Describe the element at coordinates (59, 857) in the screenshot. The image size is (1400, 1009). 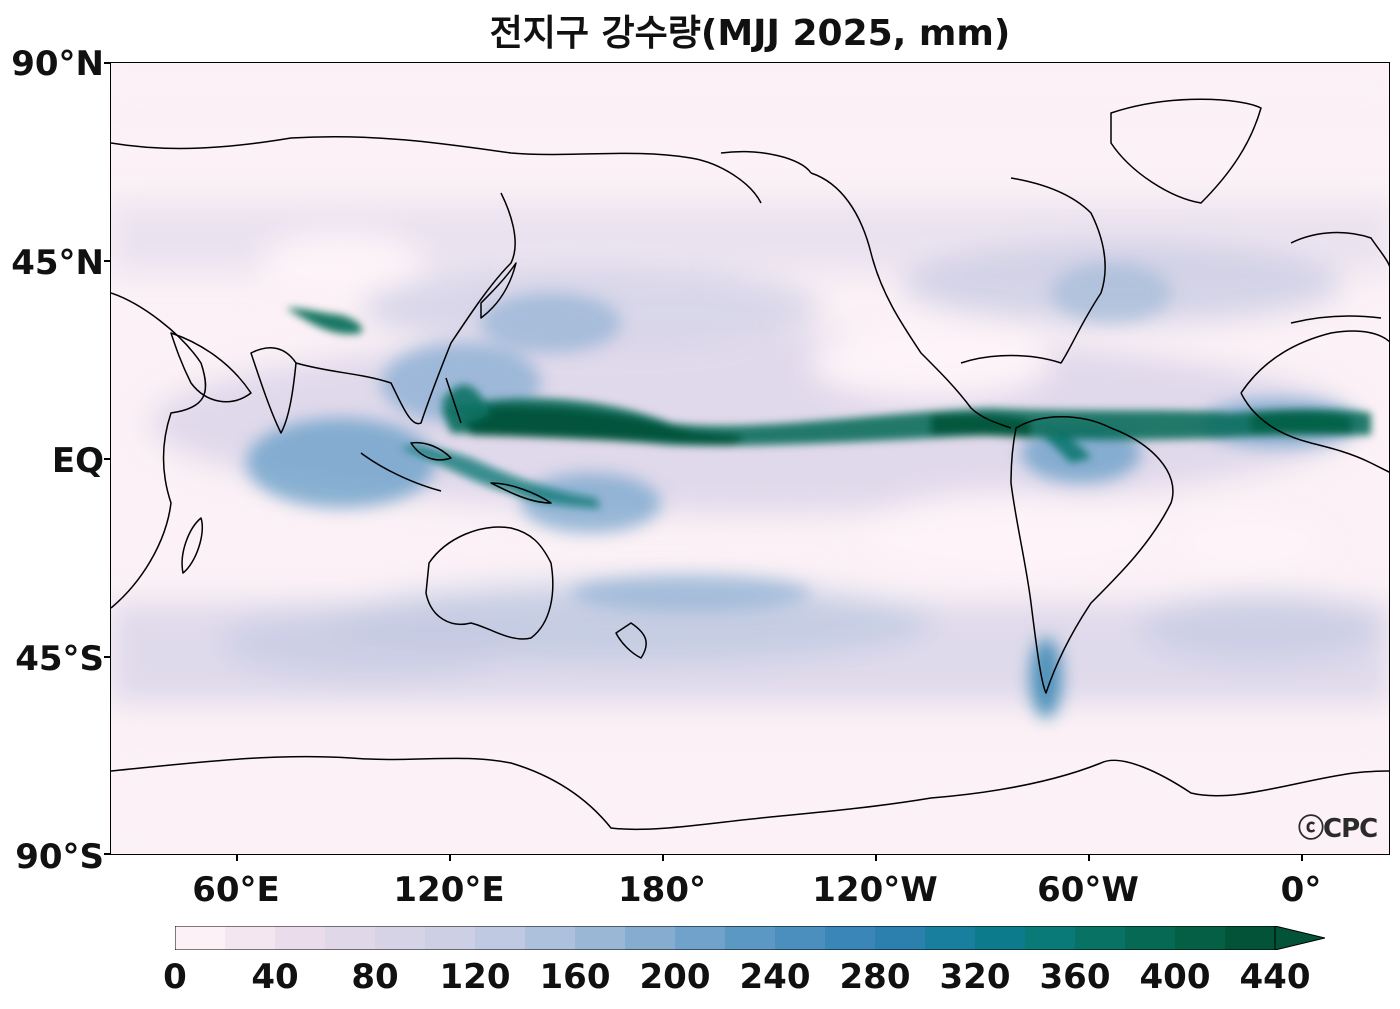
I see `lat-label-90s: 90°S` at that location.